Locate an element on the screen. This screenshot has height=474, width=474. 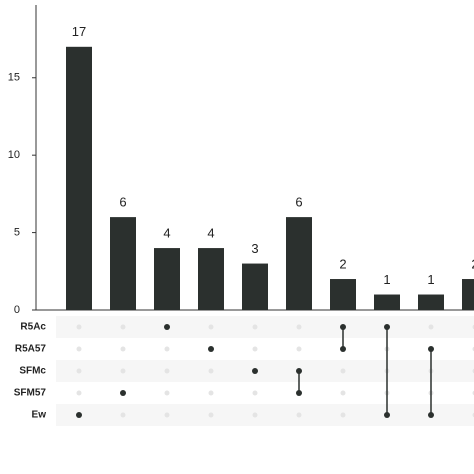
set-label: Ew is located at coordinates (39, 415).